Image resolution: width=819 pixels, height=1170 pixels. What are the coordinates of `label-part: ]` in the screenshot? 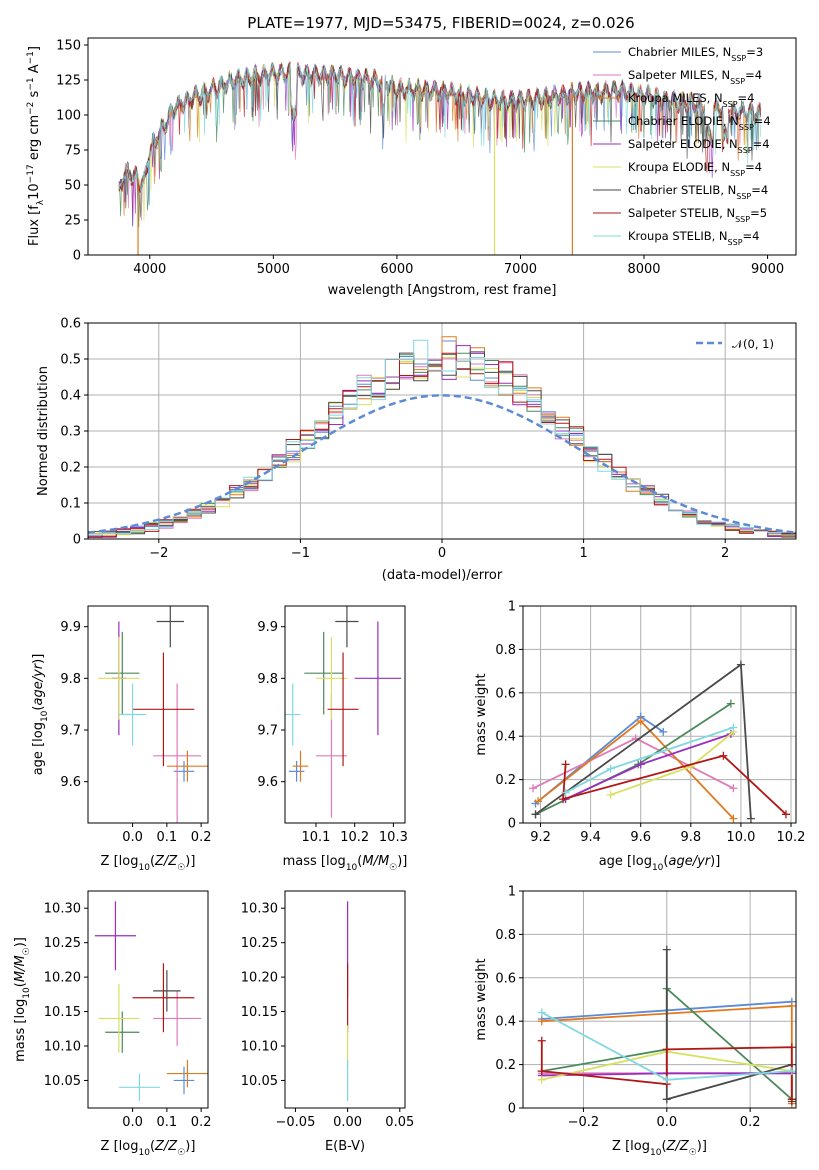 It's located at (34, 48).